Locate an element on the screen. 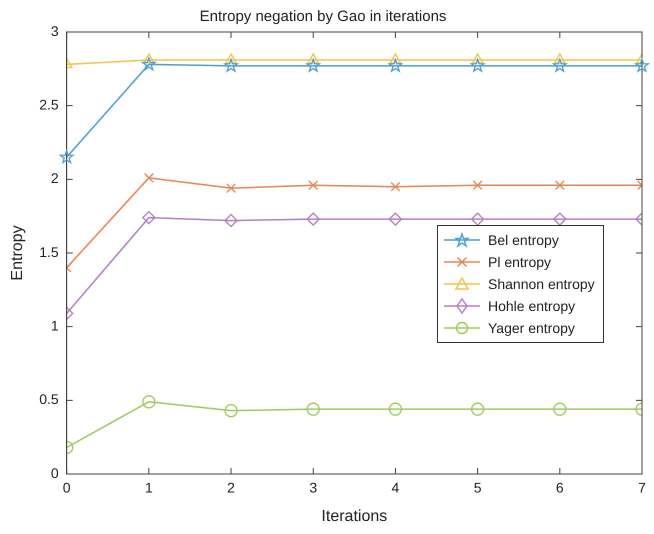 The width and height of the screenshot is (654, 534). legend-label: Pl entropy is located at coordinates (520, 262).